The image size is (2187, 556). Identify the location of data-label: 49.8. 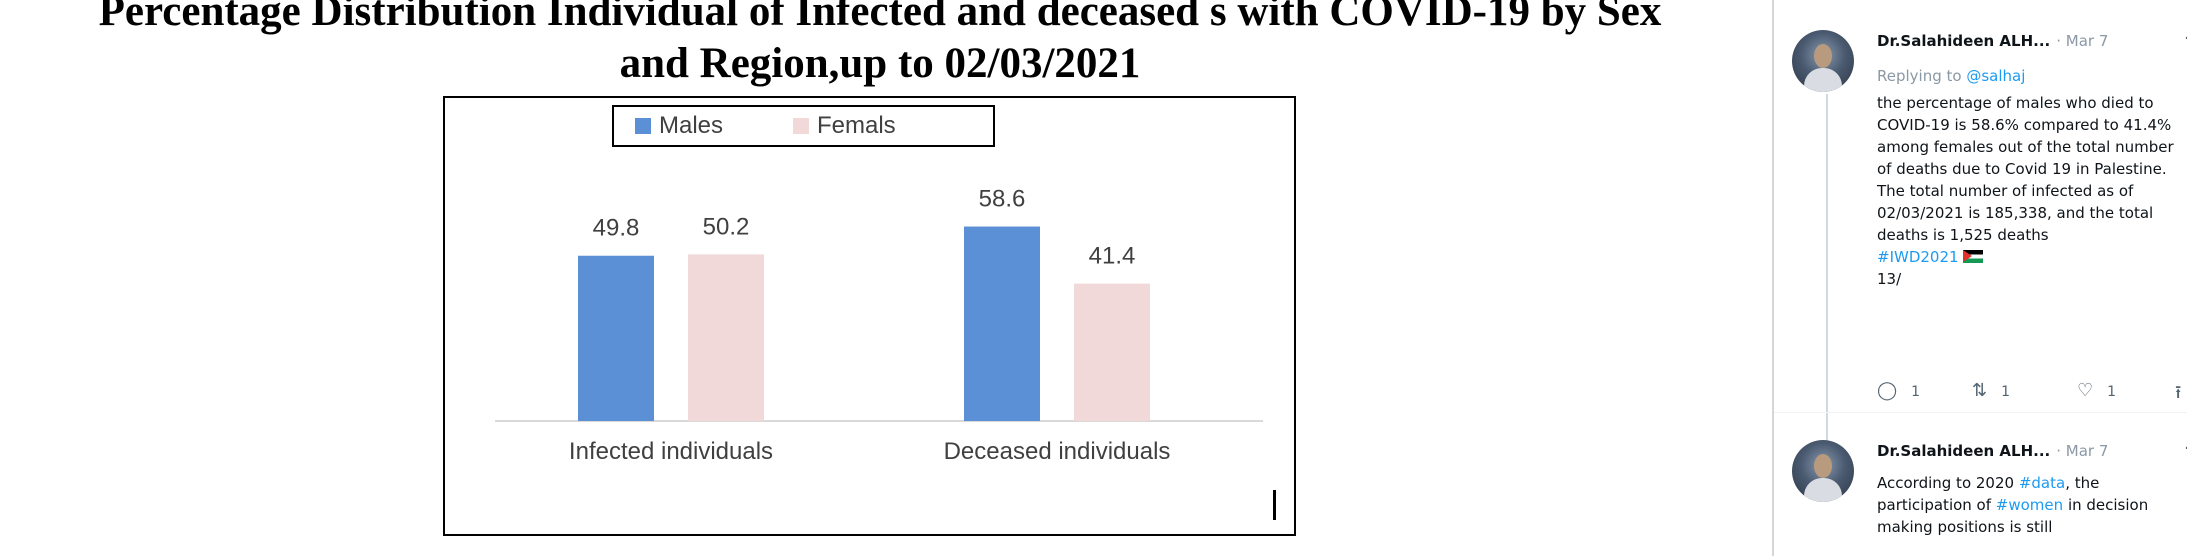
(616, 228).